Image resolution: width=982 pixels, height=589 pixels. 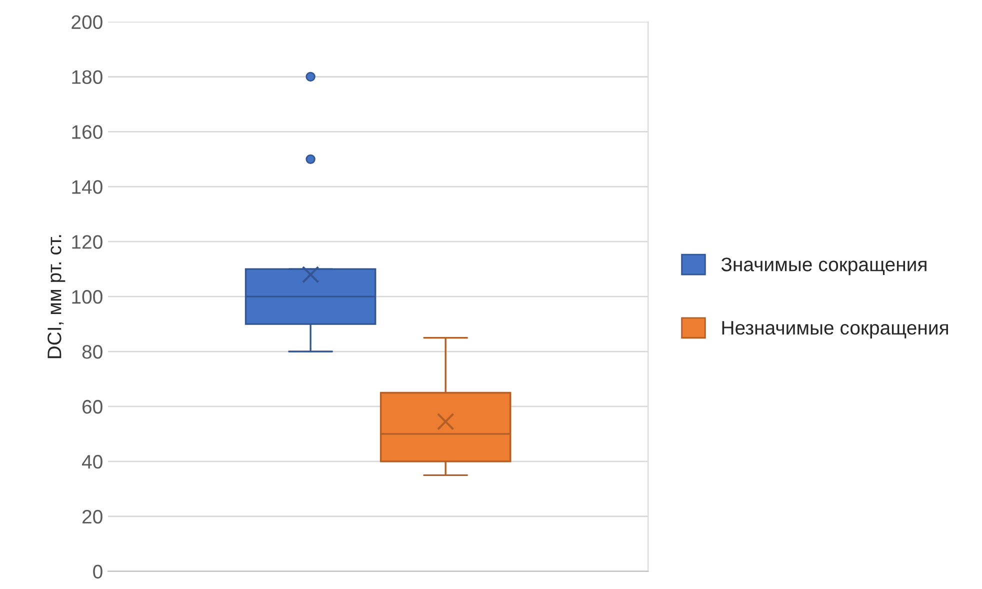 What do you see at coordinates (87, 22) in the screenshot?
I see `y-tick-label: 200` at bounding box center [87, 22].